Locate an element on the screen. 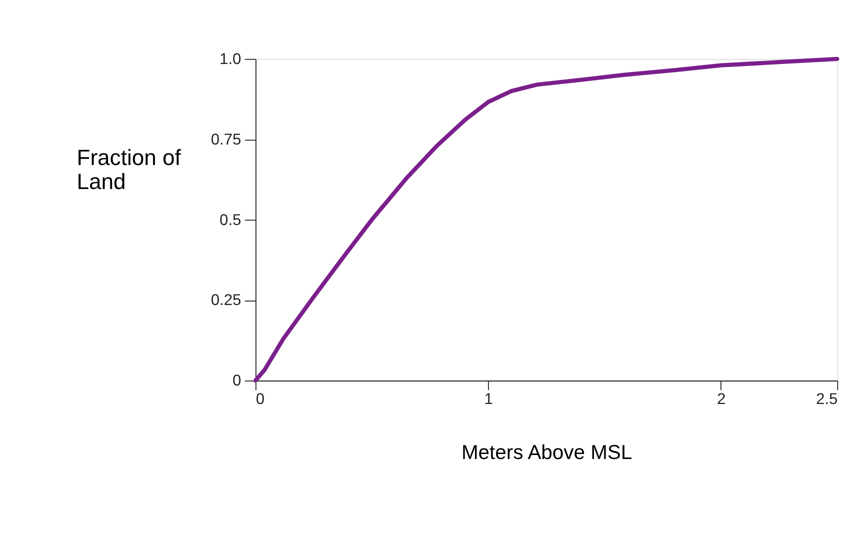 This screenshot has height=554, width=862. y-tick-label: 0.5 is located at coordinates (231, 220).